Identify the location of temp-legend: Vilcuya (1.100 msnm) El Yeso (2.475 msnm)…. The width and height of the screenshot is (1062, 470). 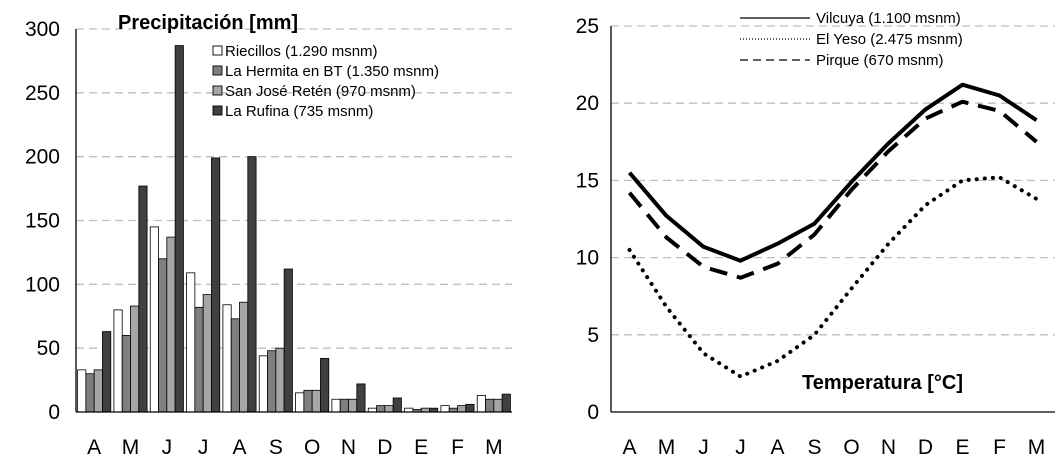
(851, 39).